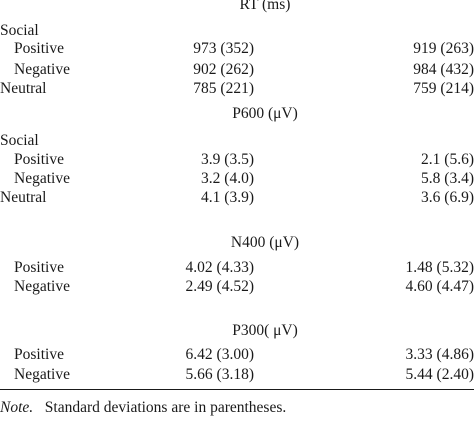  Describe the element at coordinates (227, 178) in the screenshot. I see `cell-col1: 3.2 (4.0)` at that location.